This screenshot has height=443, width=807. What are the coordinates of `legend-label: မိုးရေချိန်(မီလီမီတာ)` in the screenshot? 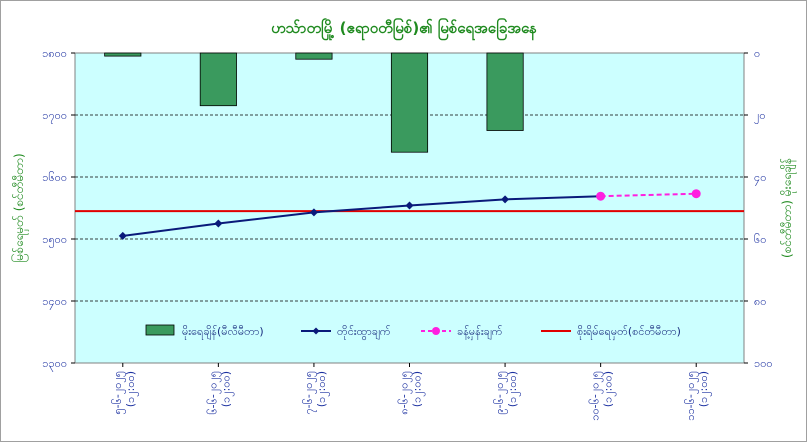 It's located at (223, 332).